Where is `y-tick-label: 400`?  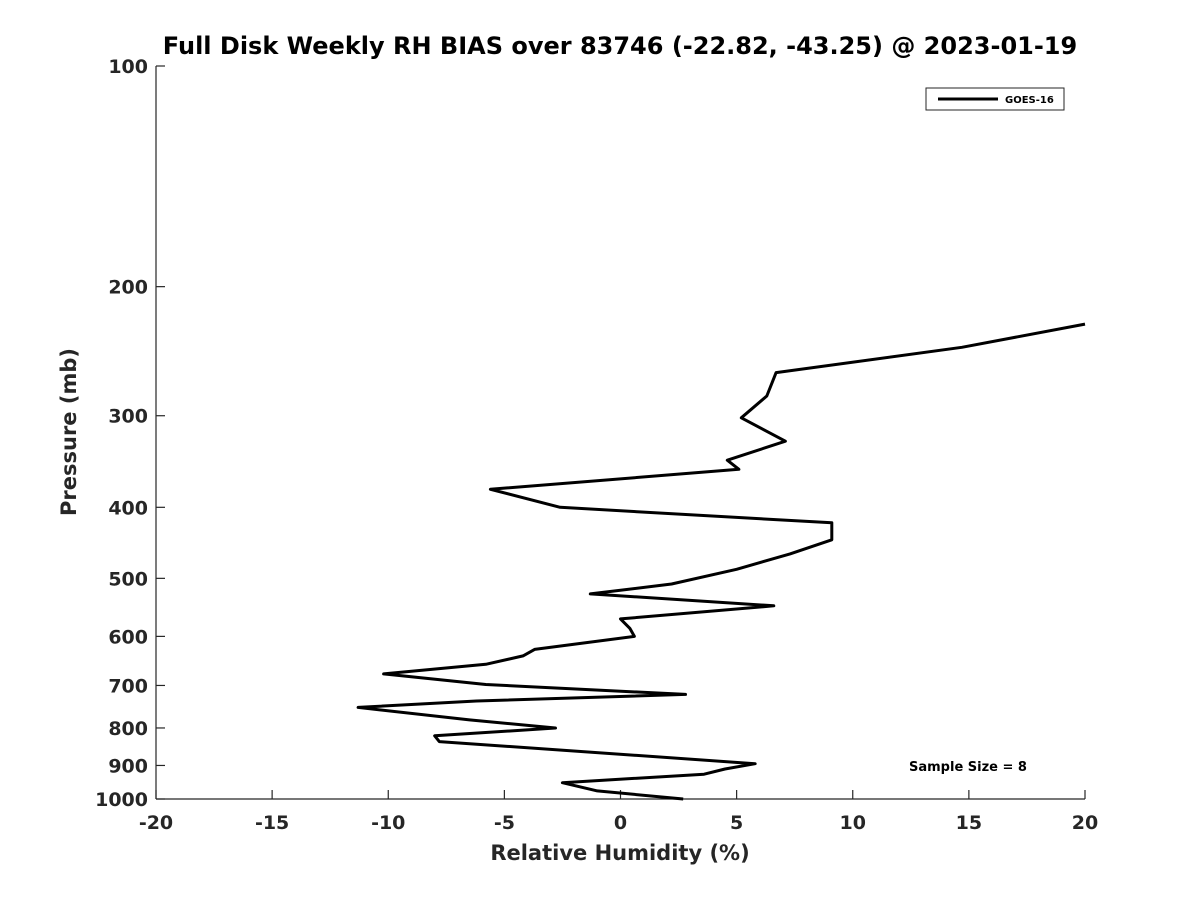
y-tick-label: 400 is located at coordinates (128, 508).